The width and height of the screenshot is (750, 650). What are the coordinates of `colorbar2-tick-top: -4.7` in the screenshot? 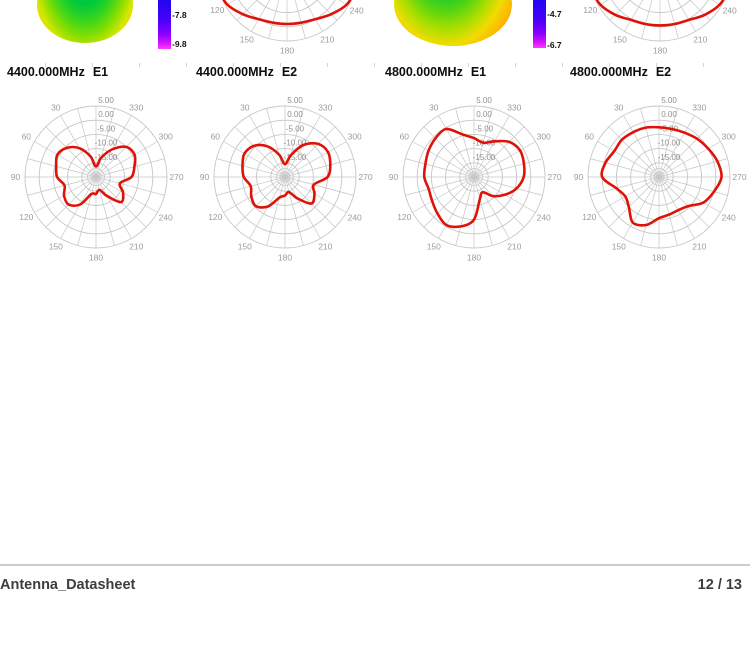 It's located at (554, 14).